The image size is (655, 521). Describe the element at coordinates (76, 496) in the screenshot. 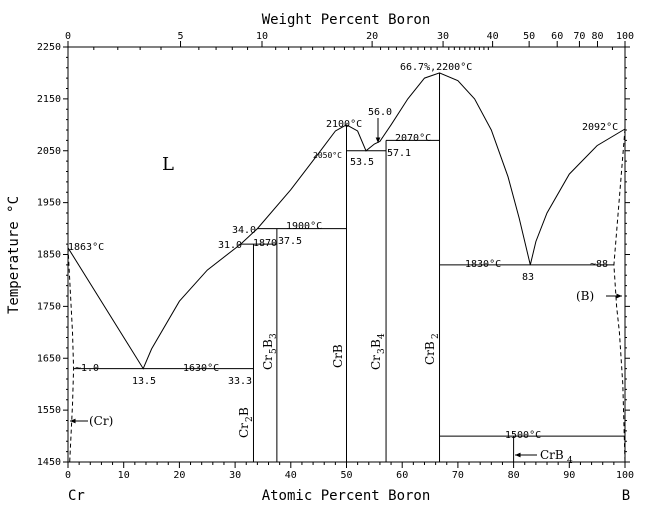

I see `element-cr-label: Cr` at that location.